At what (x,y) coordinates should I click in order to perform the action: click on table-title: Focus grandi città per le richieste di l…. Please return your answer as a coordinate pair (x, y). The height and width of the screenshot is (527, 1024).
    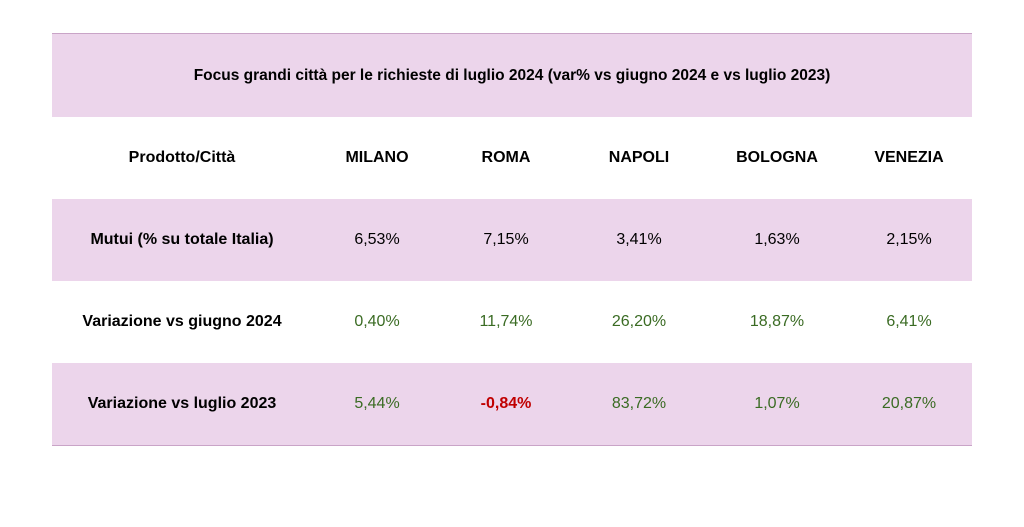
    Looking at the image, I should click on (512, 75).